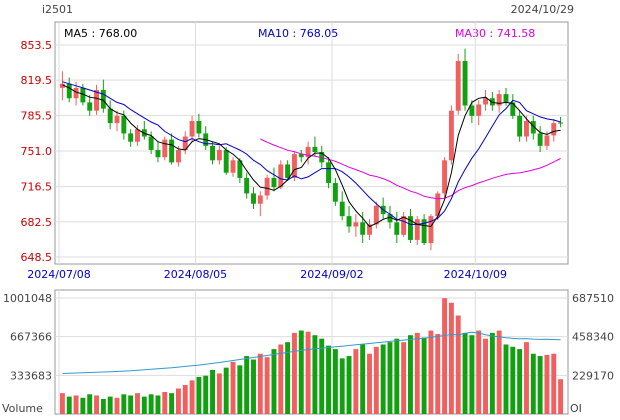 This screenshot has height=420, width=620. What do you see at coordinates (37, 151) in the screenshot?
I see `price-tick-label: 751.0` at bounding box center [37, 151].